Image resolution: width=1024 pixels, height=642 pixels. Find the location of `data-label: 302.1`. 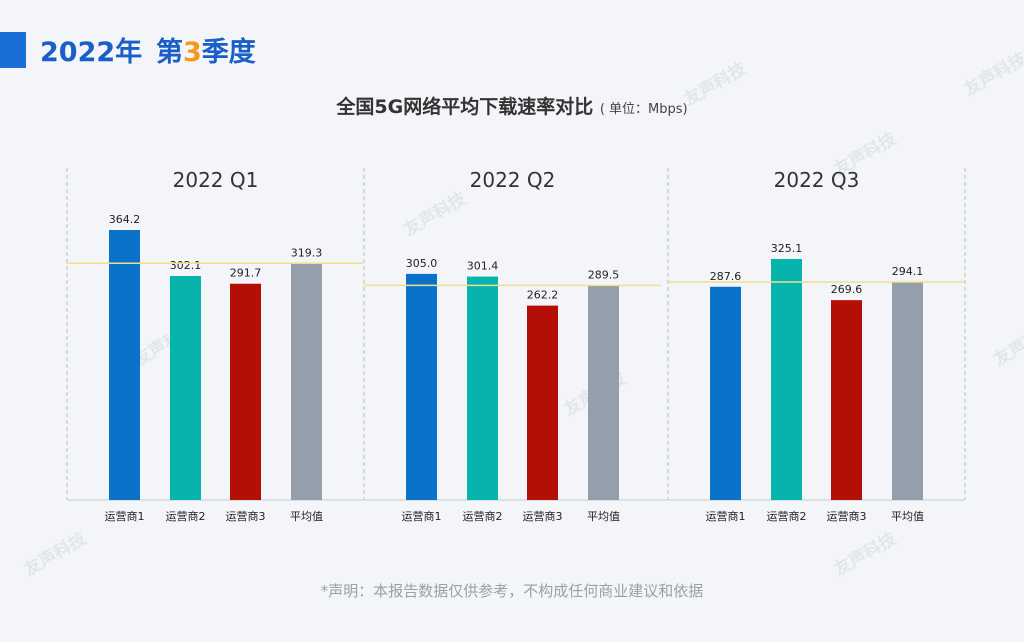

data-label: 302.1 is located at coordinates (186, 265).